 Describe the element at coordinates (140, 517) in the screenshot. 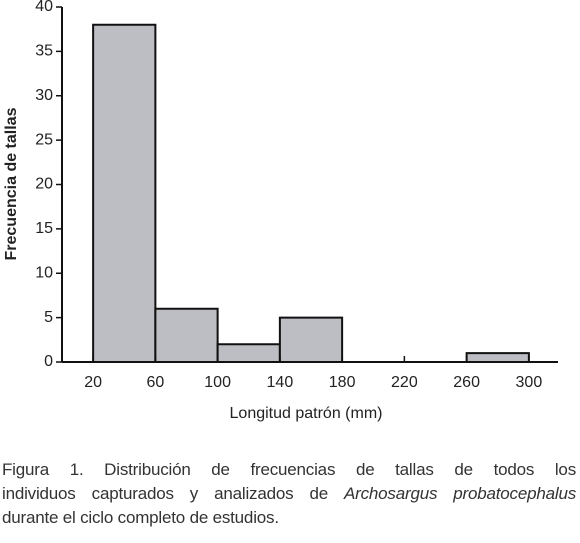

I see `caption-line: durante el ciclo completo de estudios.` at that location.